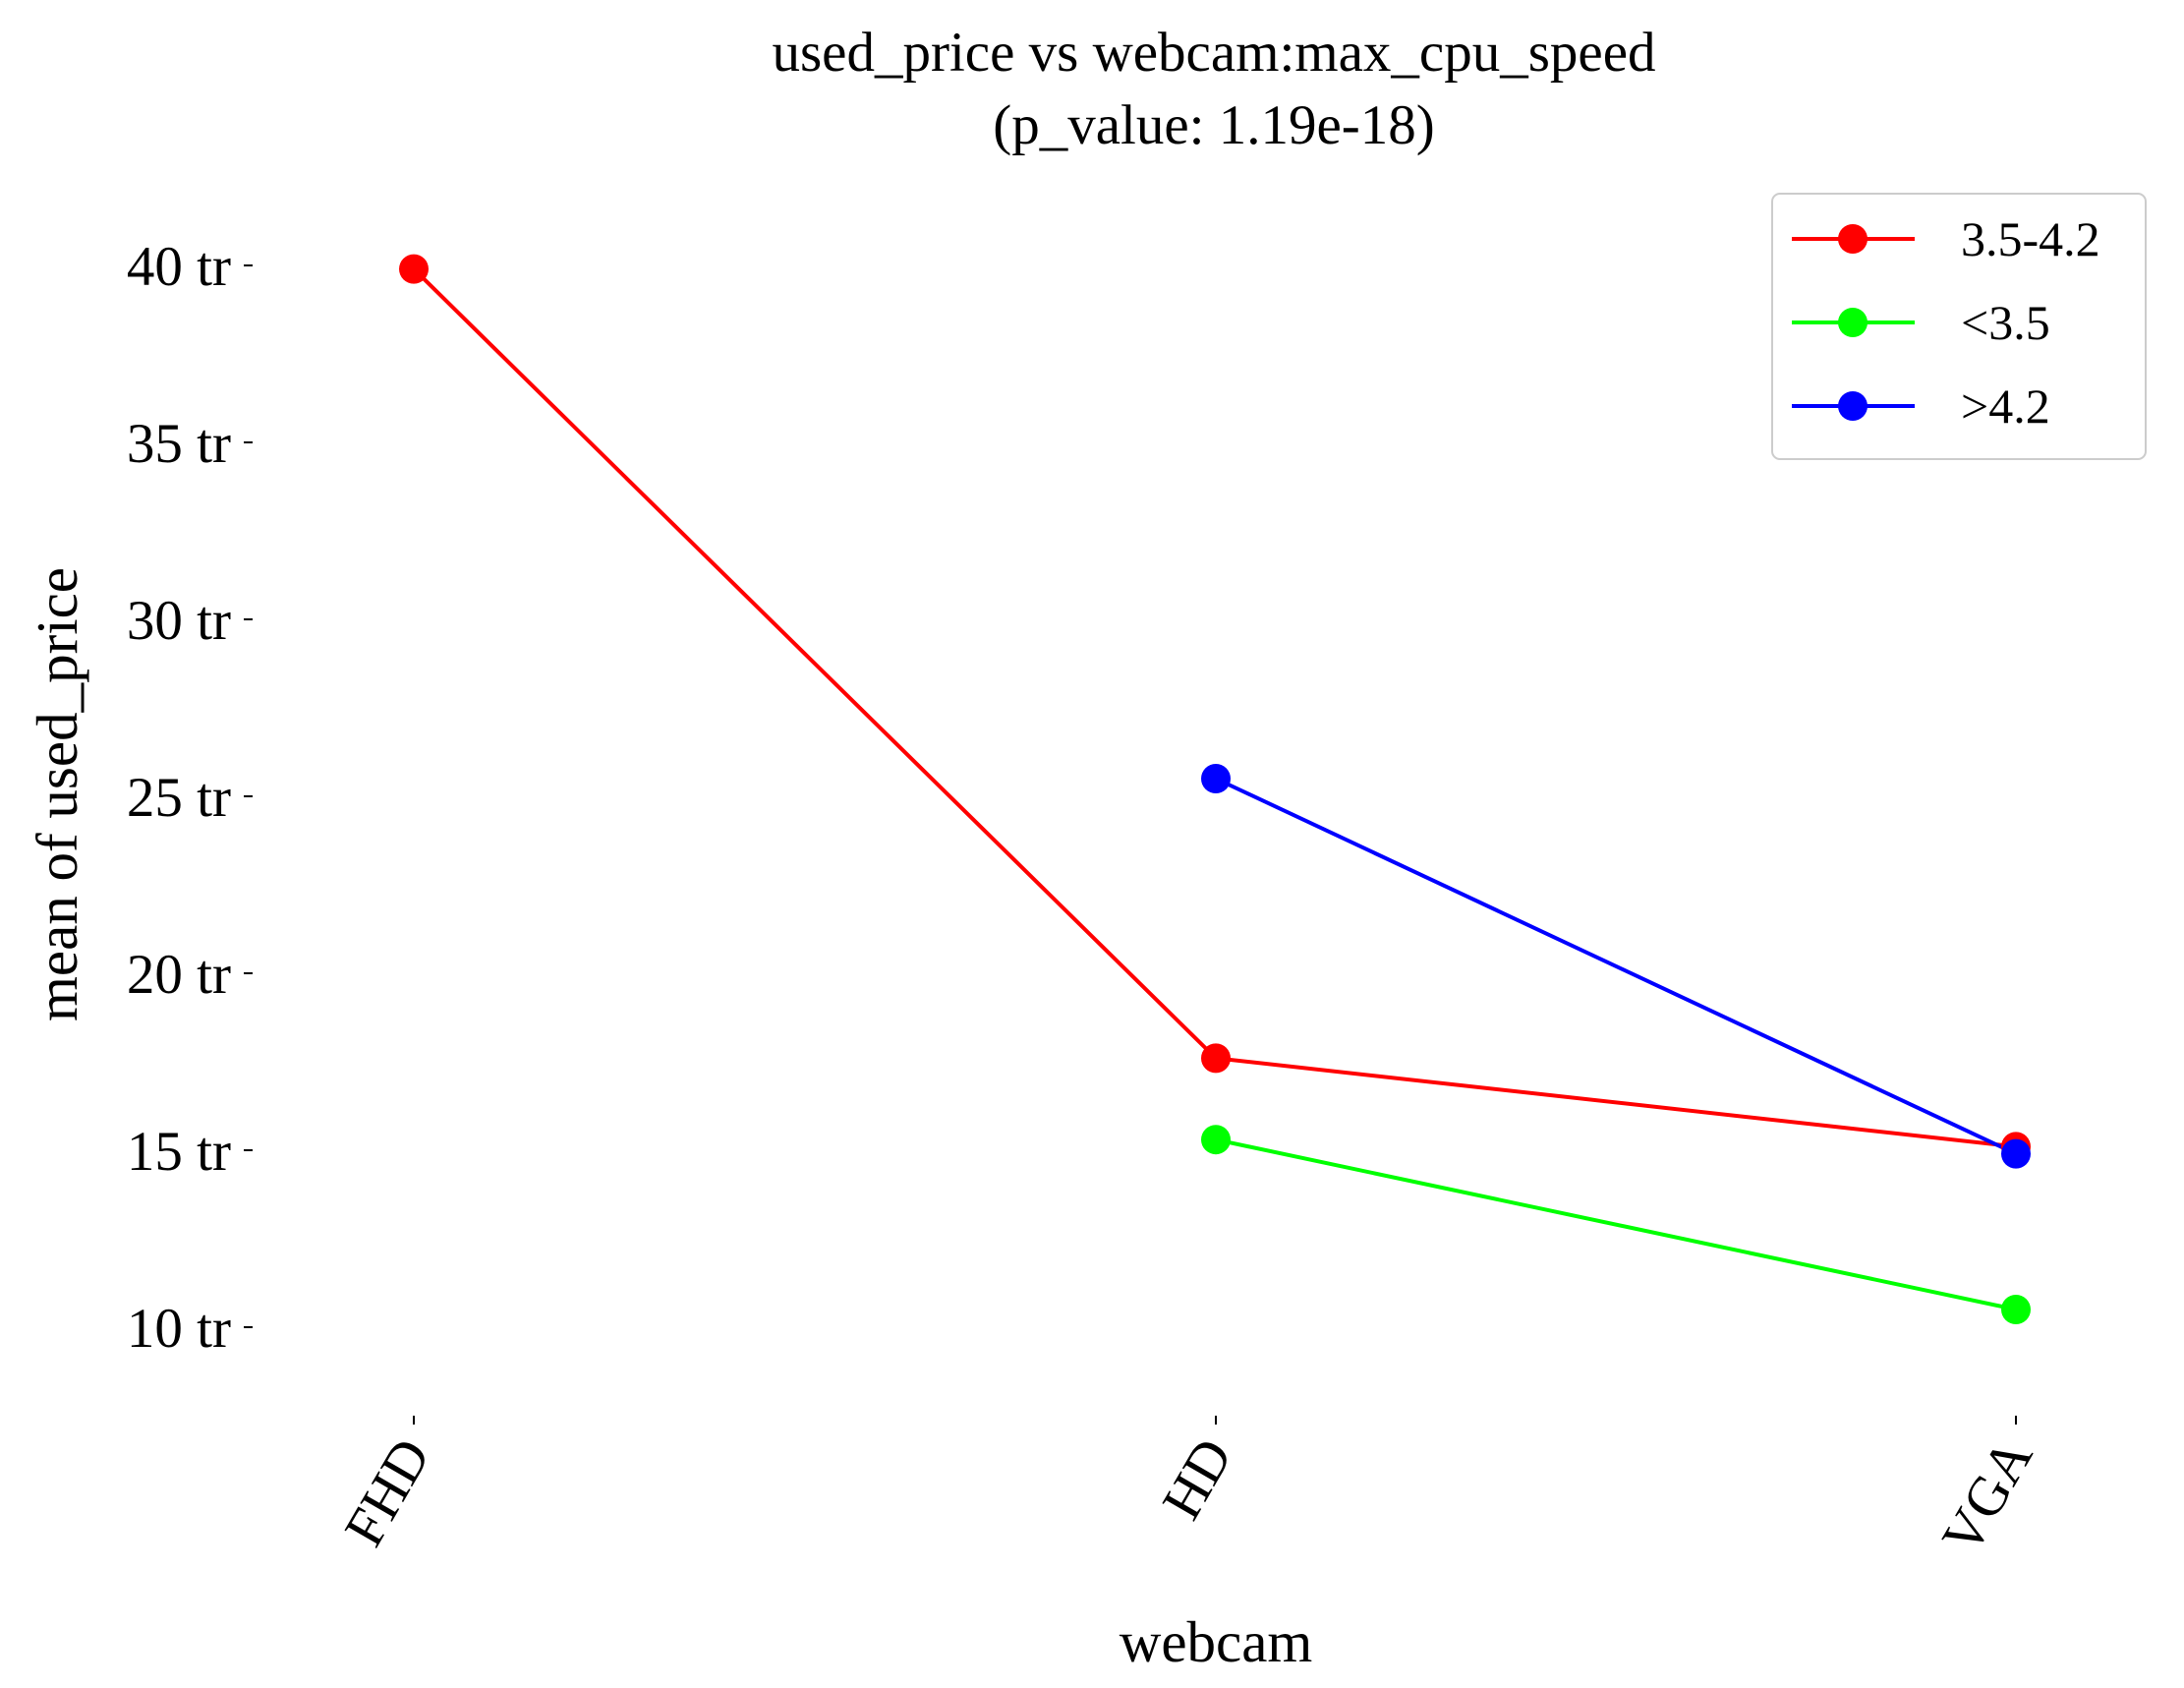 The image size is (2184, 1688). What do you see at coordinates (57, 794) in the screenshot?
I see `y-axis-label: mean of used_price` at bounding box center [57, 794].